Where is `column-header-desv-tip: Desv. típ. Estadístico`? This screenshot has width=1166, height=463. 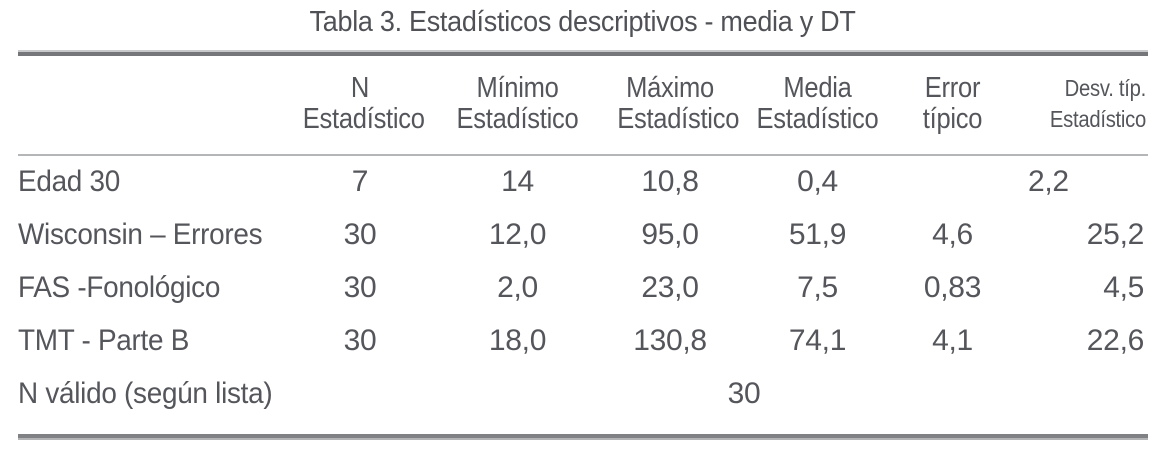 column-header-desv-tip: Desv. típ. Estadístico is located at coordinates (1074, 106).